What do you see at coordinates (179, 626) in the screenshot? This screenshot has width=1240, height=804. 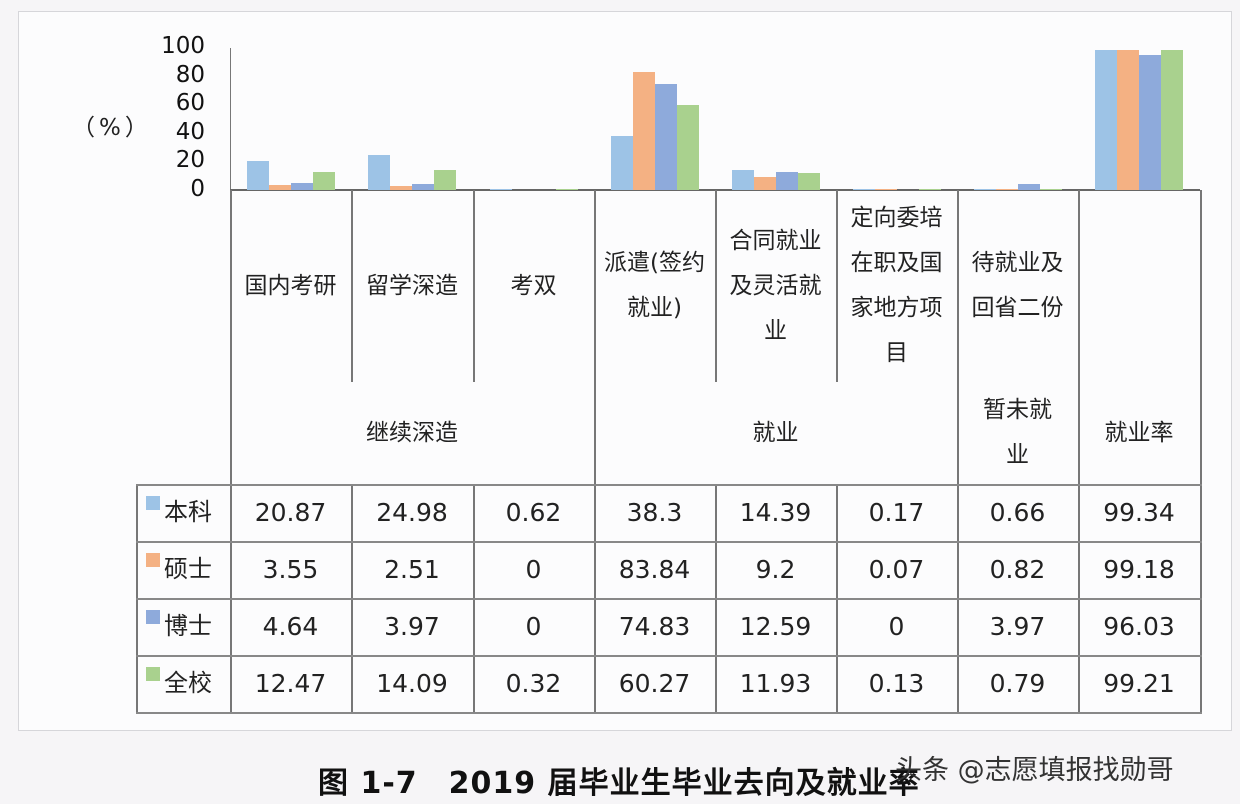 I see `legend-博士: 博士` at bounding box center [179, 626].